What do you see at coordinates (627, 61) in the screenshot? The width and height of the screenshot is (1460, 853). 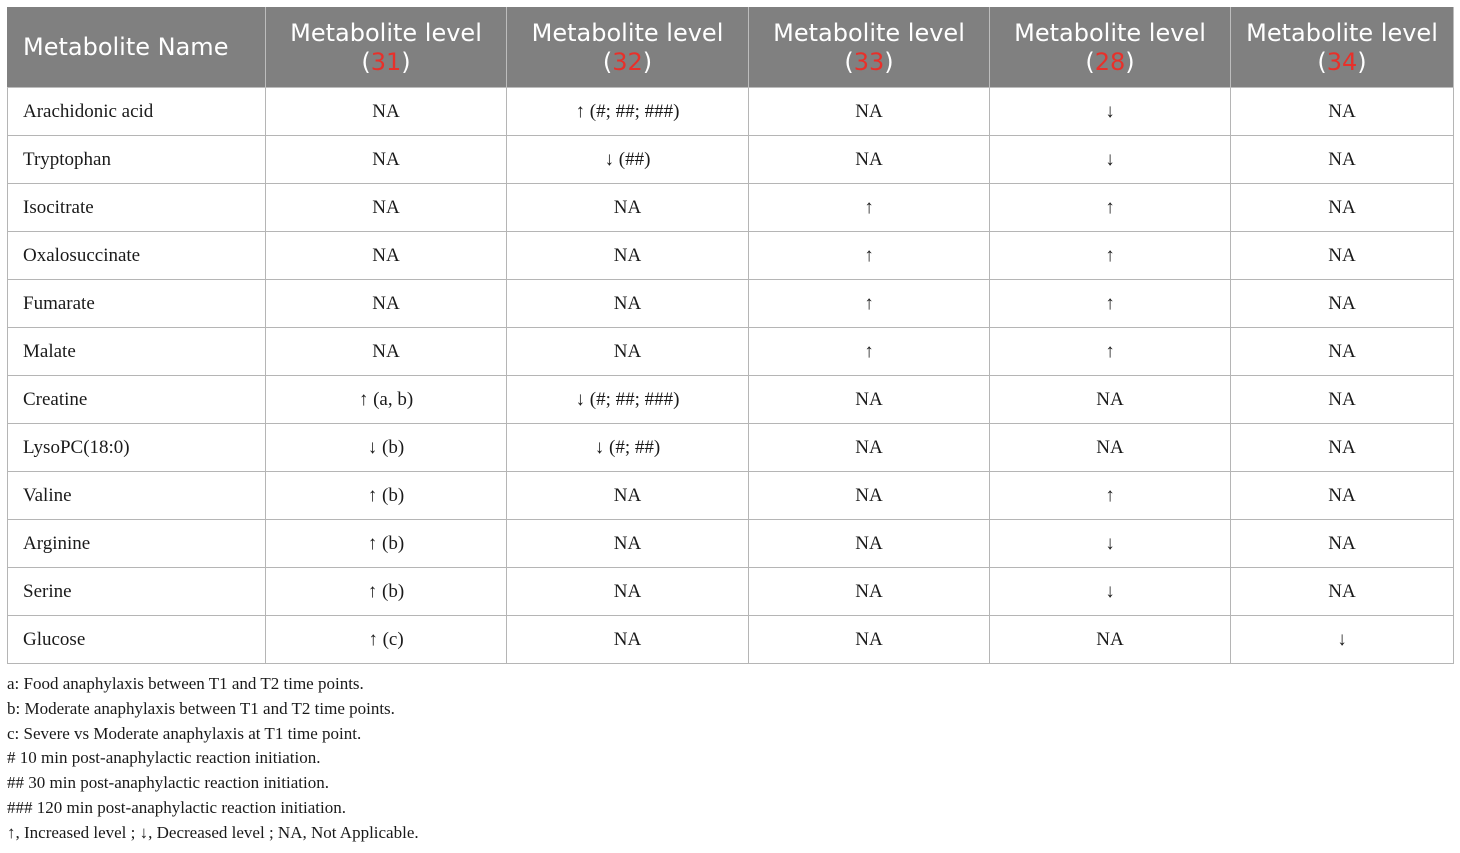 I see `reference-link: 32` at bounding box center [627, 61].